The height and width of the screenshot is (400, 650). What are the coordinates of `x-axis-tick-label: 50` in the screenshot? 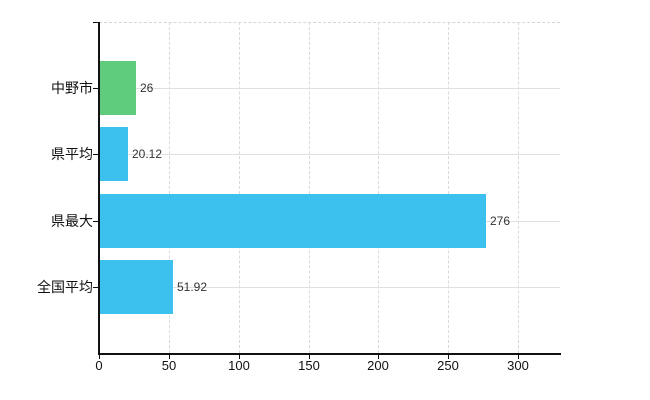 It's located at (169, 365).